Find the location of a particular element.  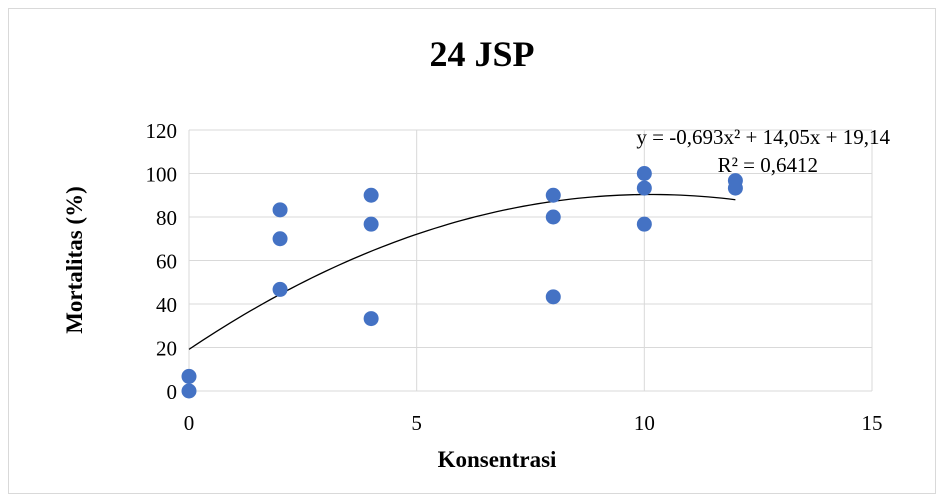

y-tick-label: 100 is located at coordinates (162, 175).